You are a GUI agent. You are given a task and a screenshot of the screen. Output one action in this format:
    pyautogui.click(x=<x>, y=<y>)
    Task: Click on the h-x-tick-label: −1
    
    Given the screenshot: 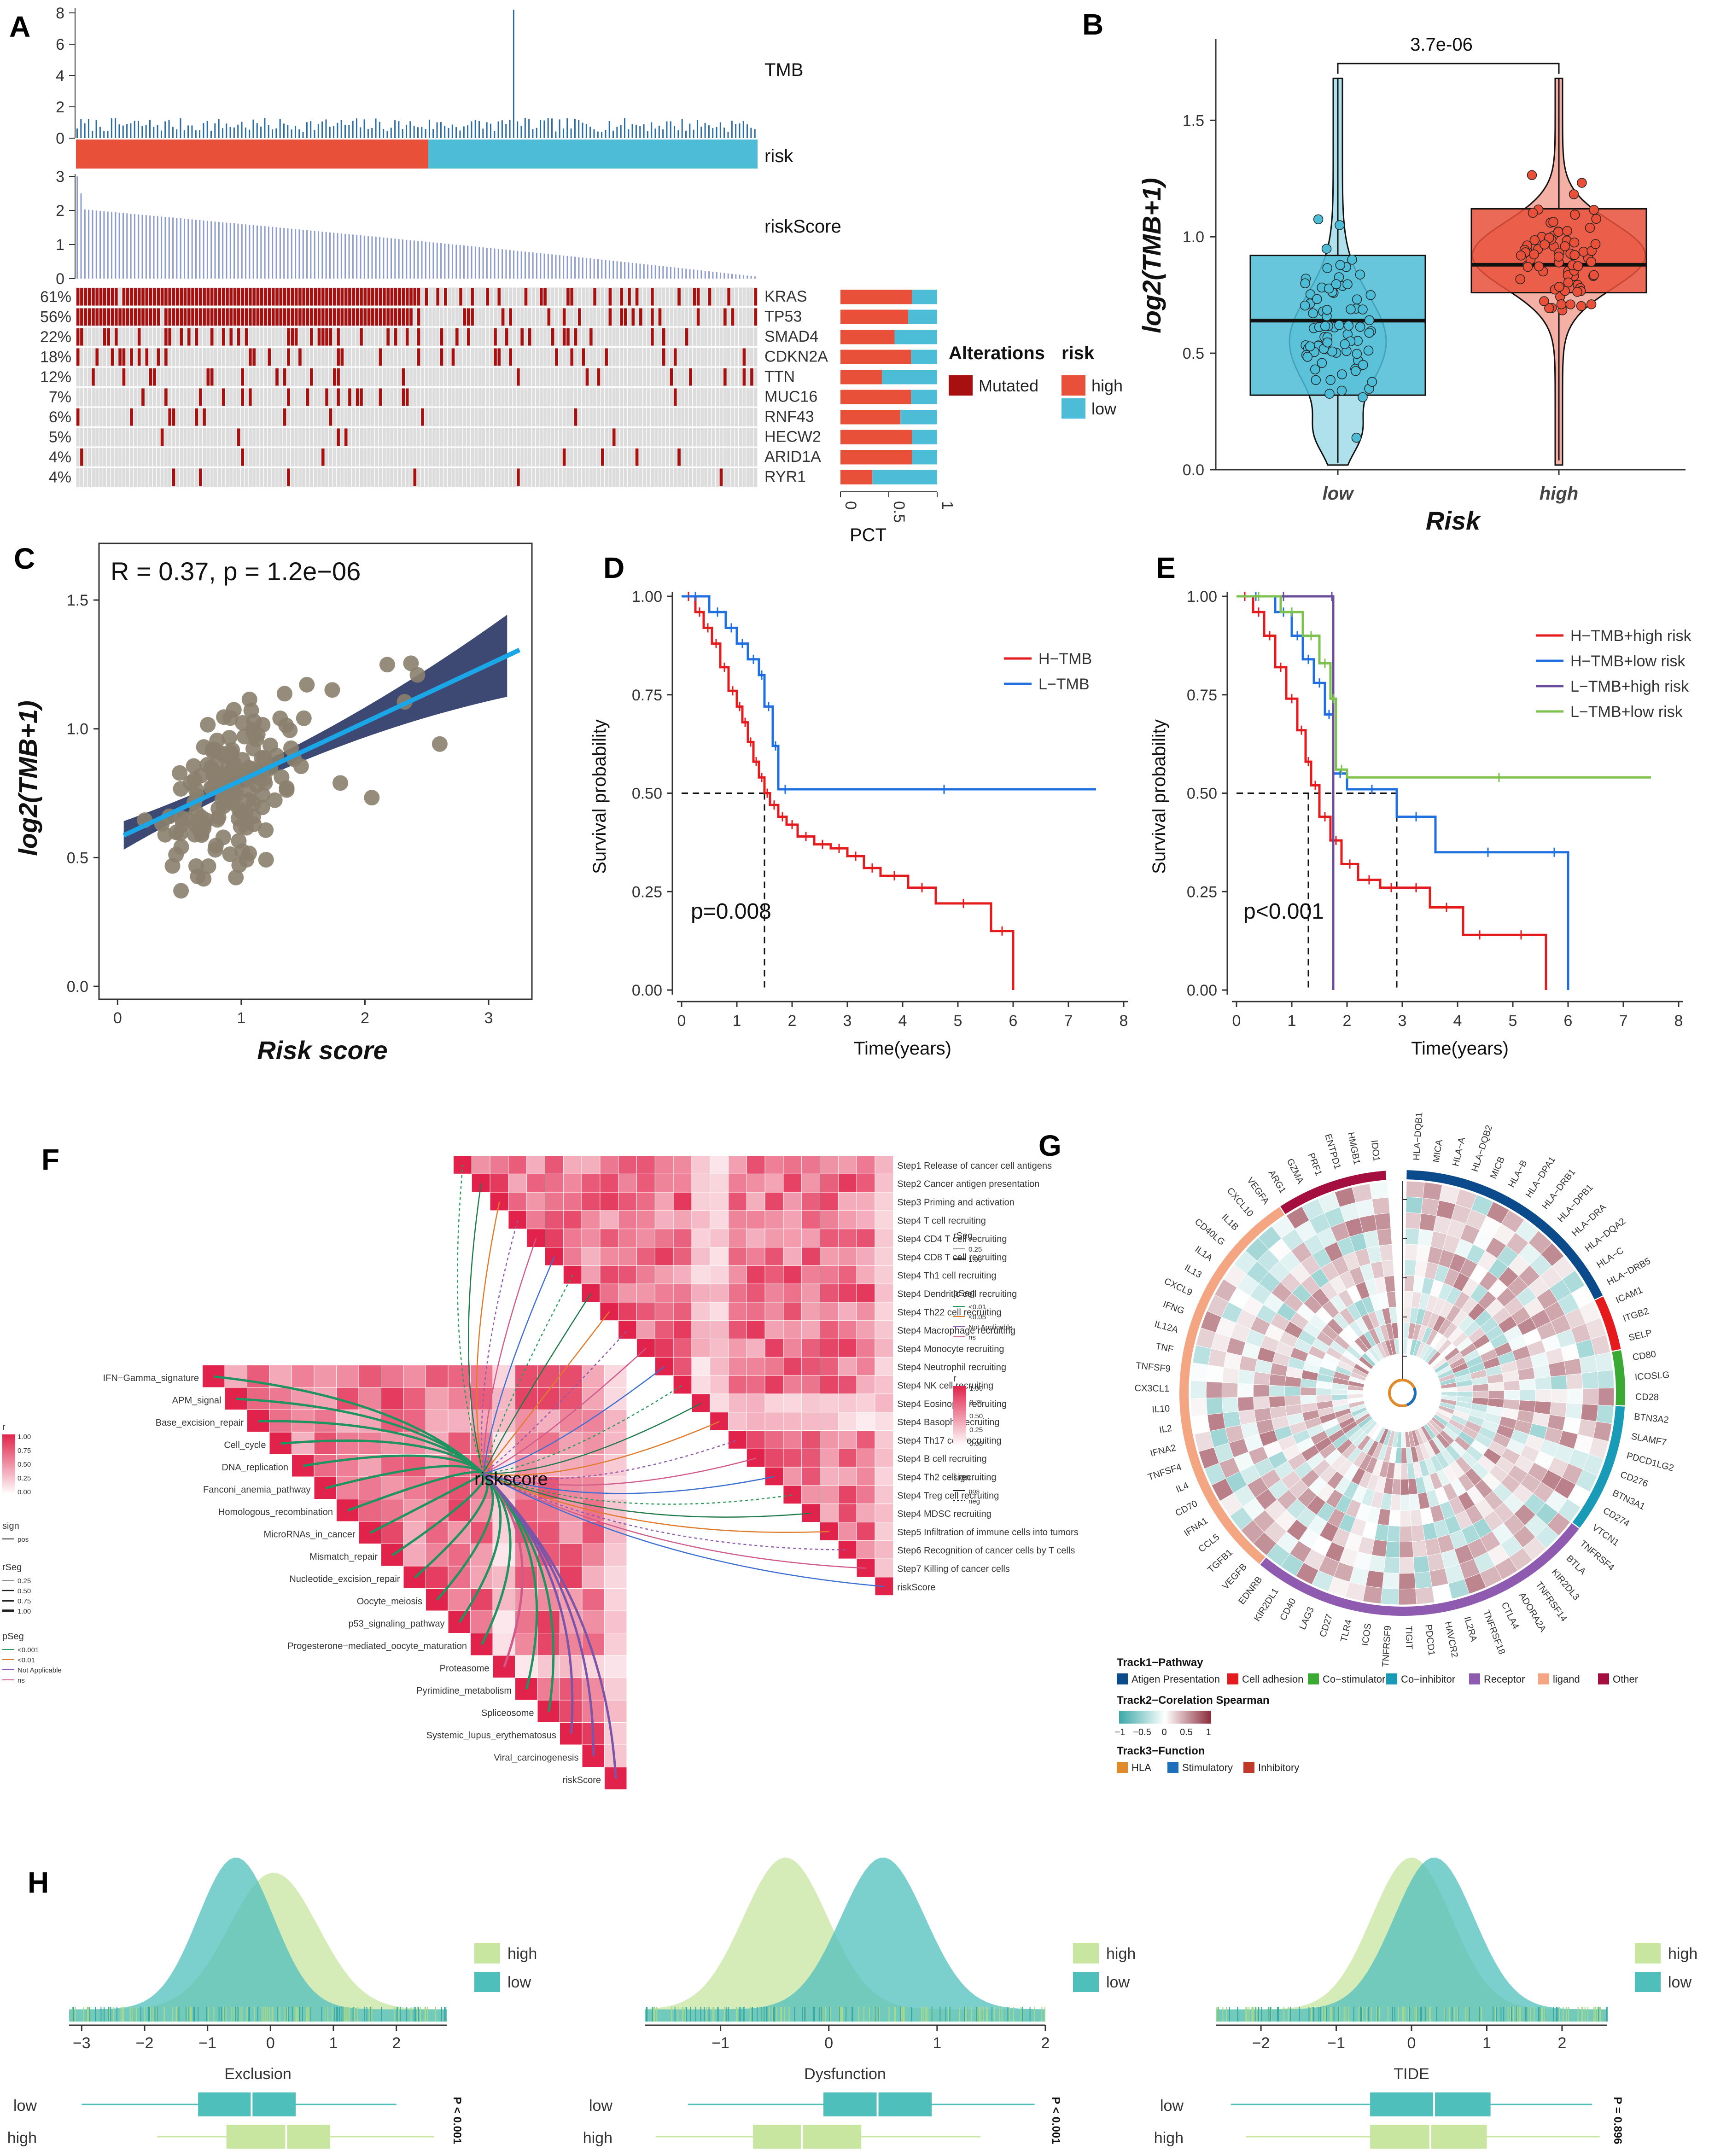 What is the action you would take?
    pyautogui.click(x=1336, y=2043)
    